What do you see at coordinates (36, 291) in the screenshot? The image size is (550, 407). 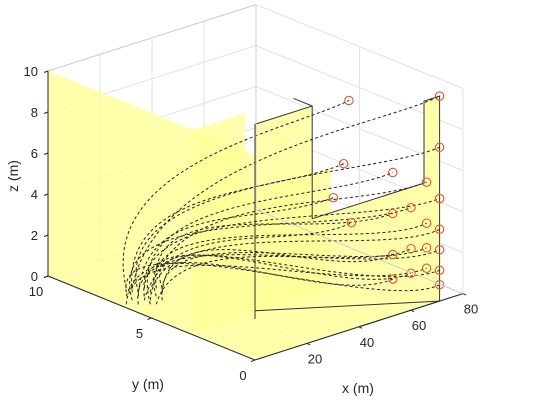 I see `y-tick-label: 10` at bounding box center [36, 291].